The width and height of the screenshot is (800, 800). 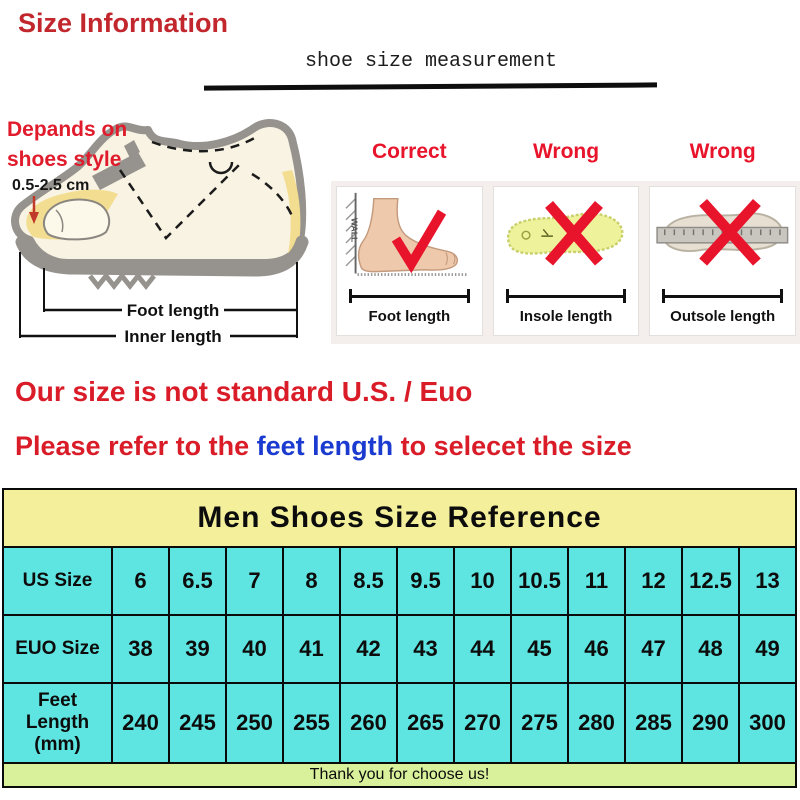 I want to click on panel-card: WALL Foot length, so click(x=409, y=261).